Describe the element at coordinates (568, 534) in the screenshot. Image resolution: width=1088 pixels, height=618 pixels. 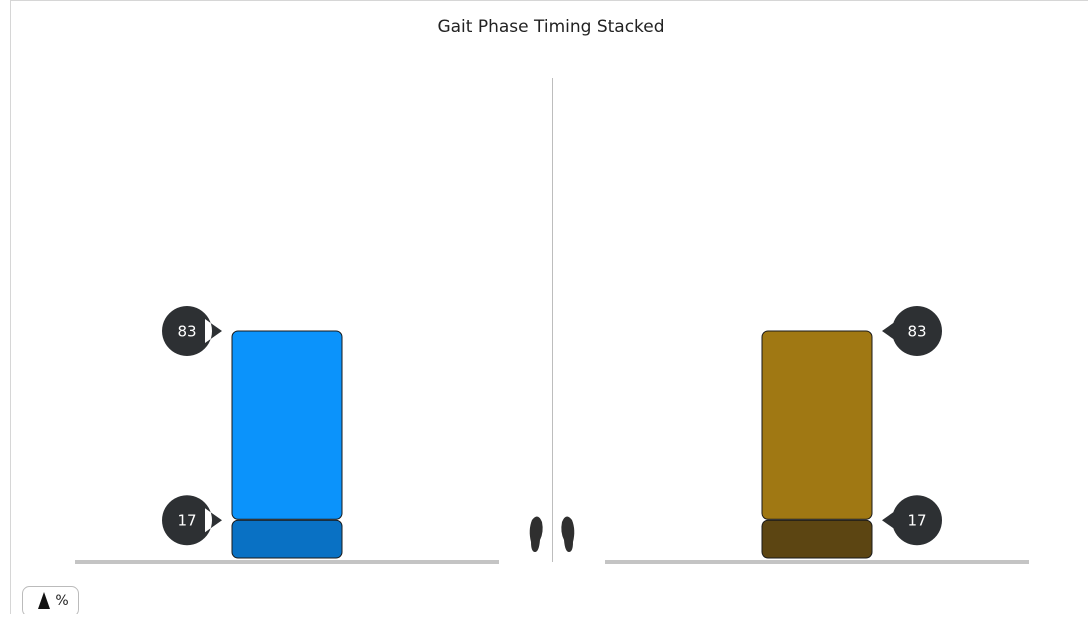
I see `foot-right` at that location.